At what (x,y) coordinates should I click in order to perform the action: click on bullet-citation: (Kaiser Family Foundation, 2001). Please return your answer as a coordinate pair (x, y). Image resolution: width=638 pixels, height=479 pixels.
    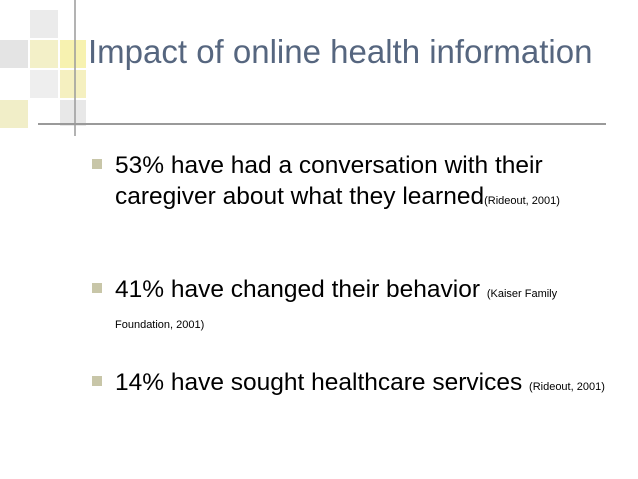
    Looking at the image, I should click on (336, 309).